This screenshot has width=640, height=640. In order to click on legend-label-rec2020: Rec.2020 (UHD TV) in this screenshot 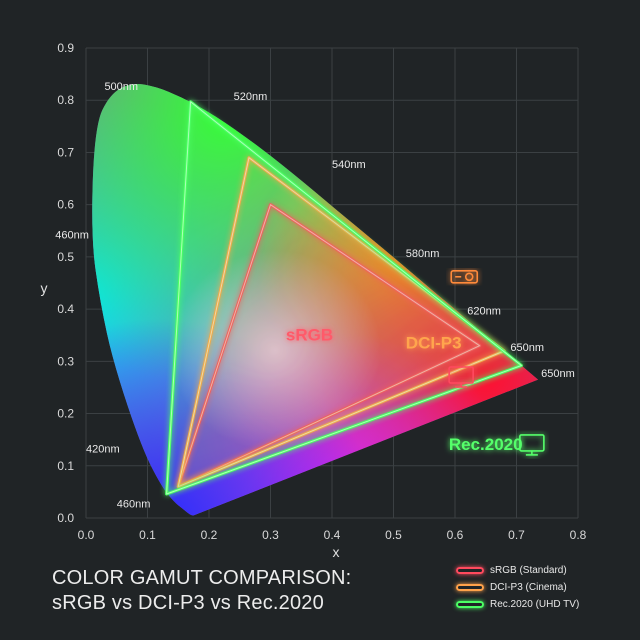, I will do `click(535, 604)`.